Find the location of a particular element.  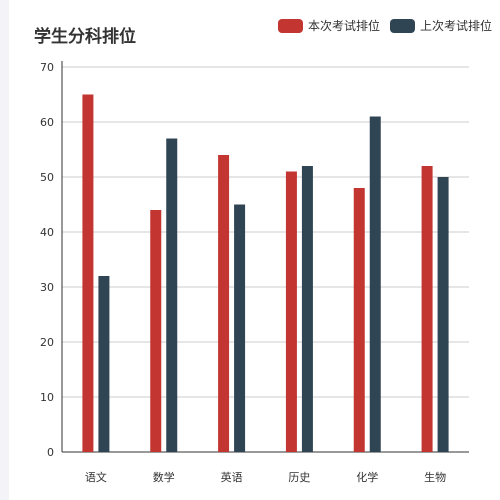

y-tick-label-0: 0 is located at coordinates (50, 452).